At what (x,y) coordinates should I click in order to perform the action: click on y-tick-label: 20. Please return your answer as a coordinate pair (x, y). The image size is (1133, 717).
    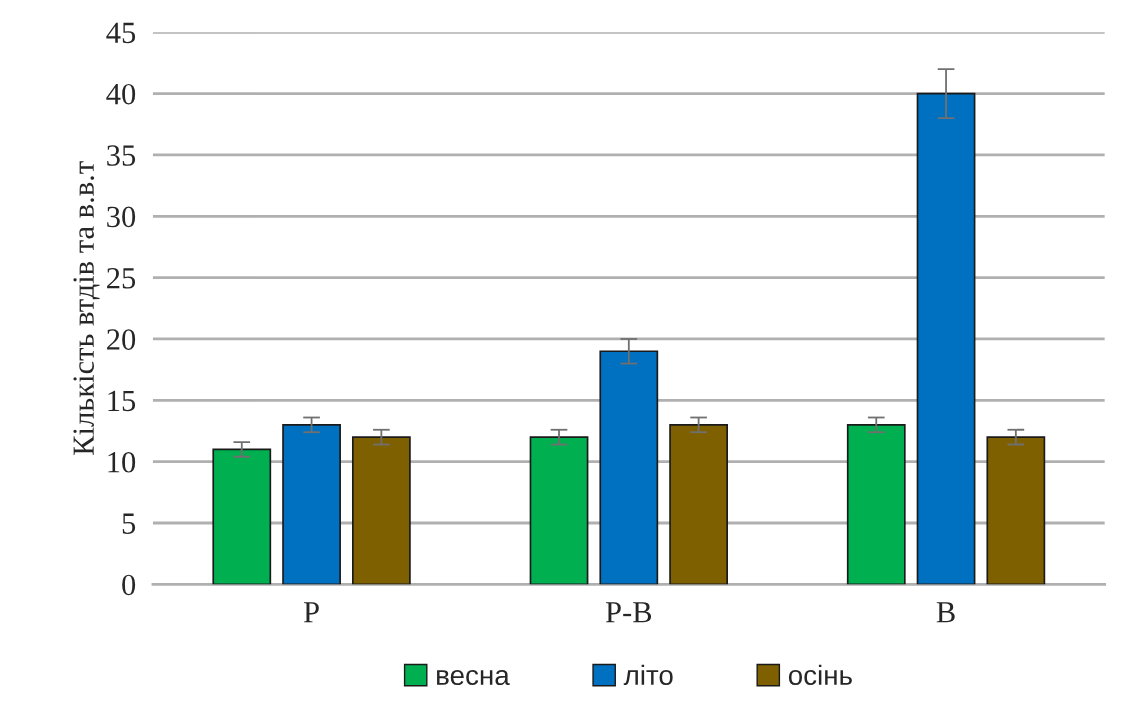
    Looking at the image, I should click on (121, 339).